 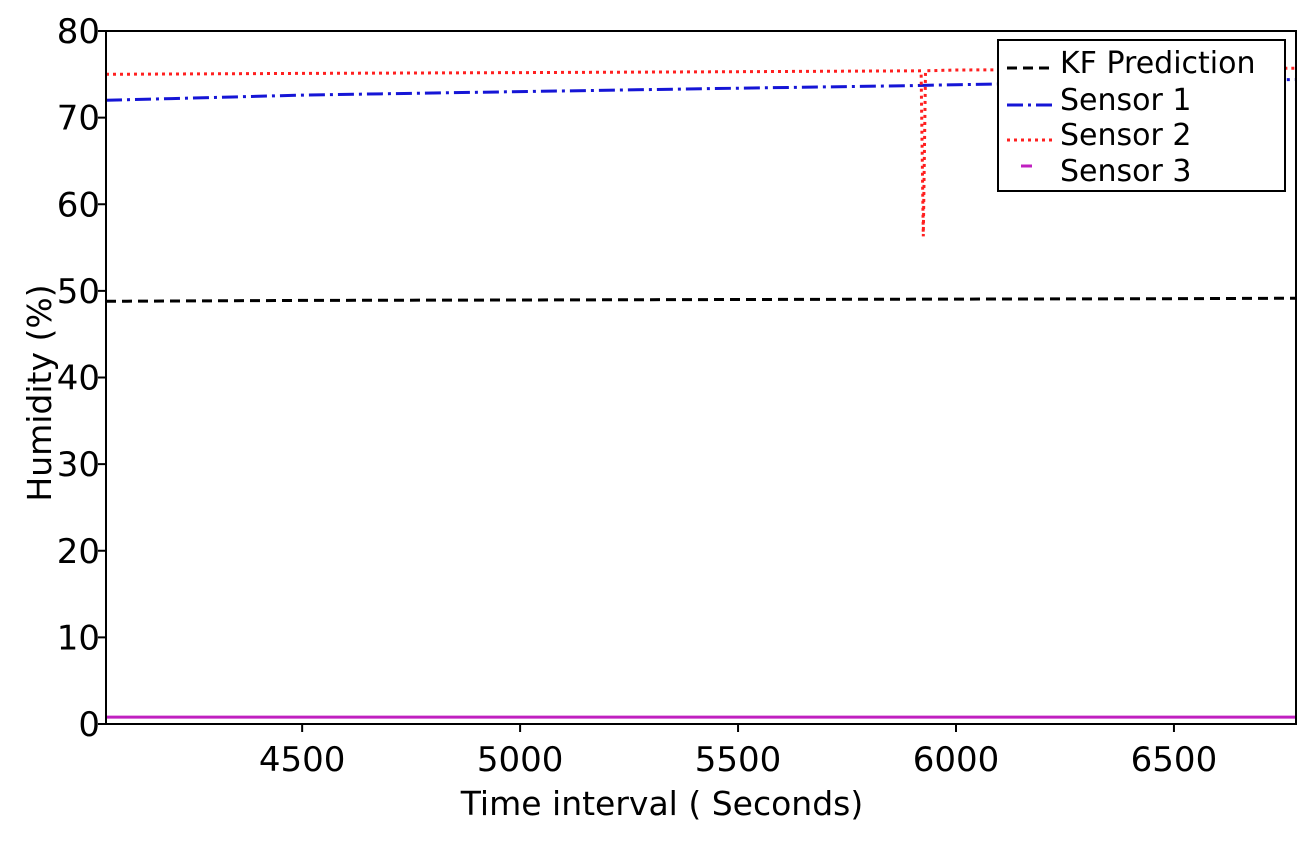 I want to click on x-axis: 4500 5000 5500 6000 6500, so click(x=738, y=752).